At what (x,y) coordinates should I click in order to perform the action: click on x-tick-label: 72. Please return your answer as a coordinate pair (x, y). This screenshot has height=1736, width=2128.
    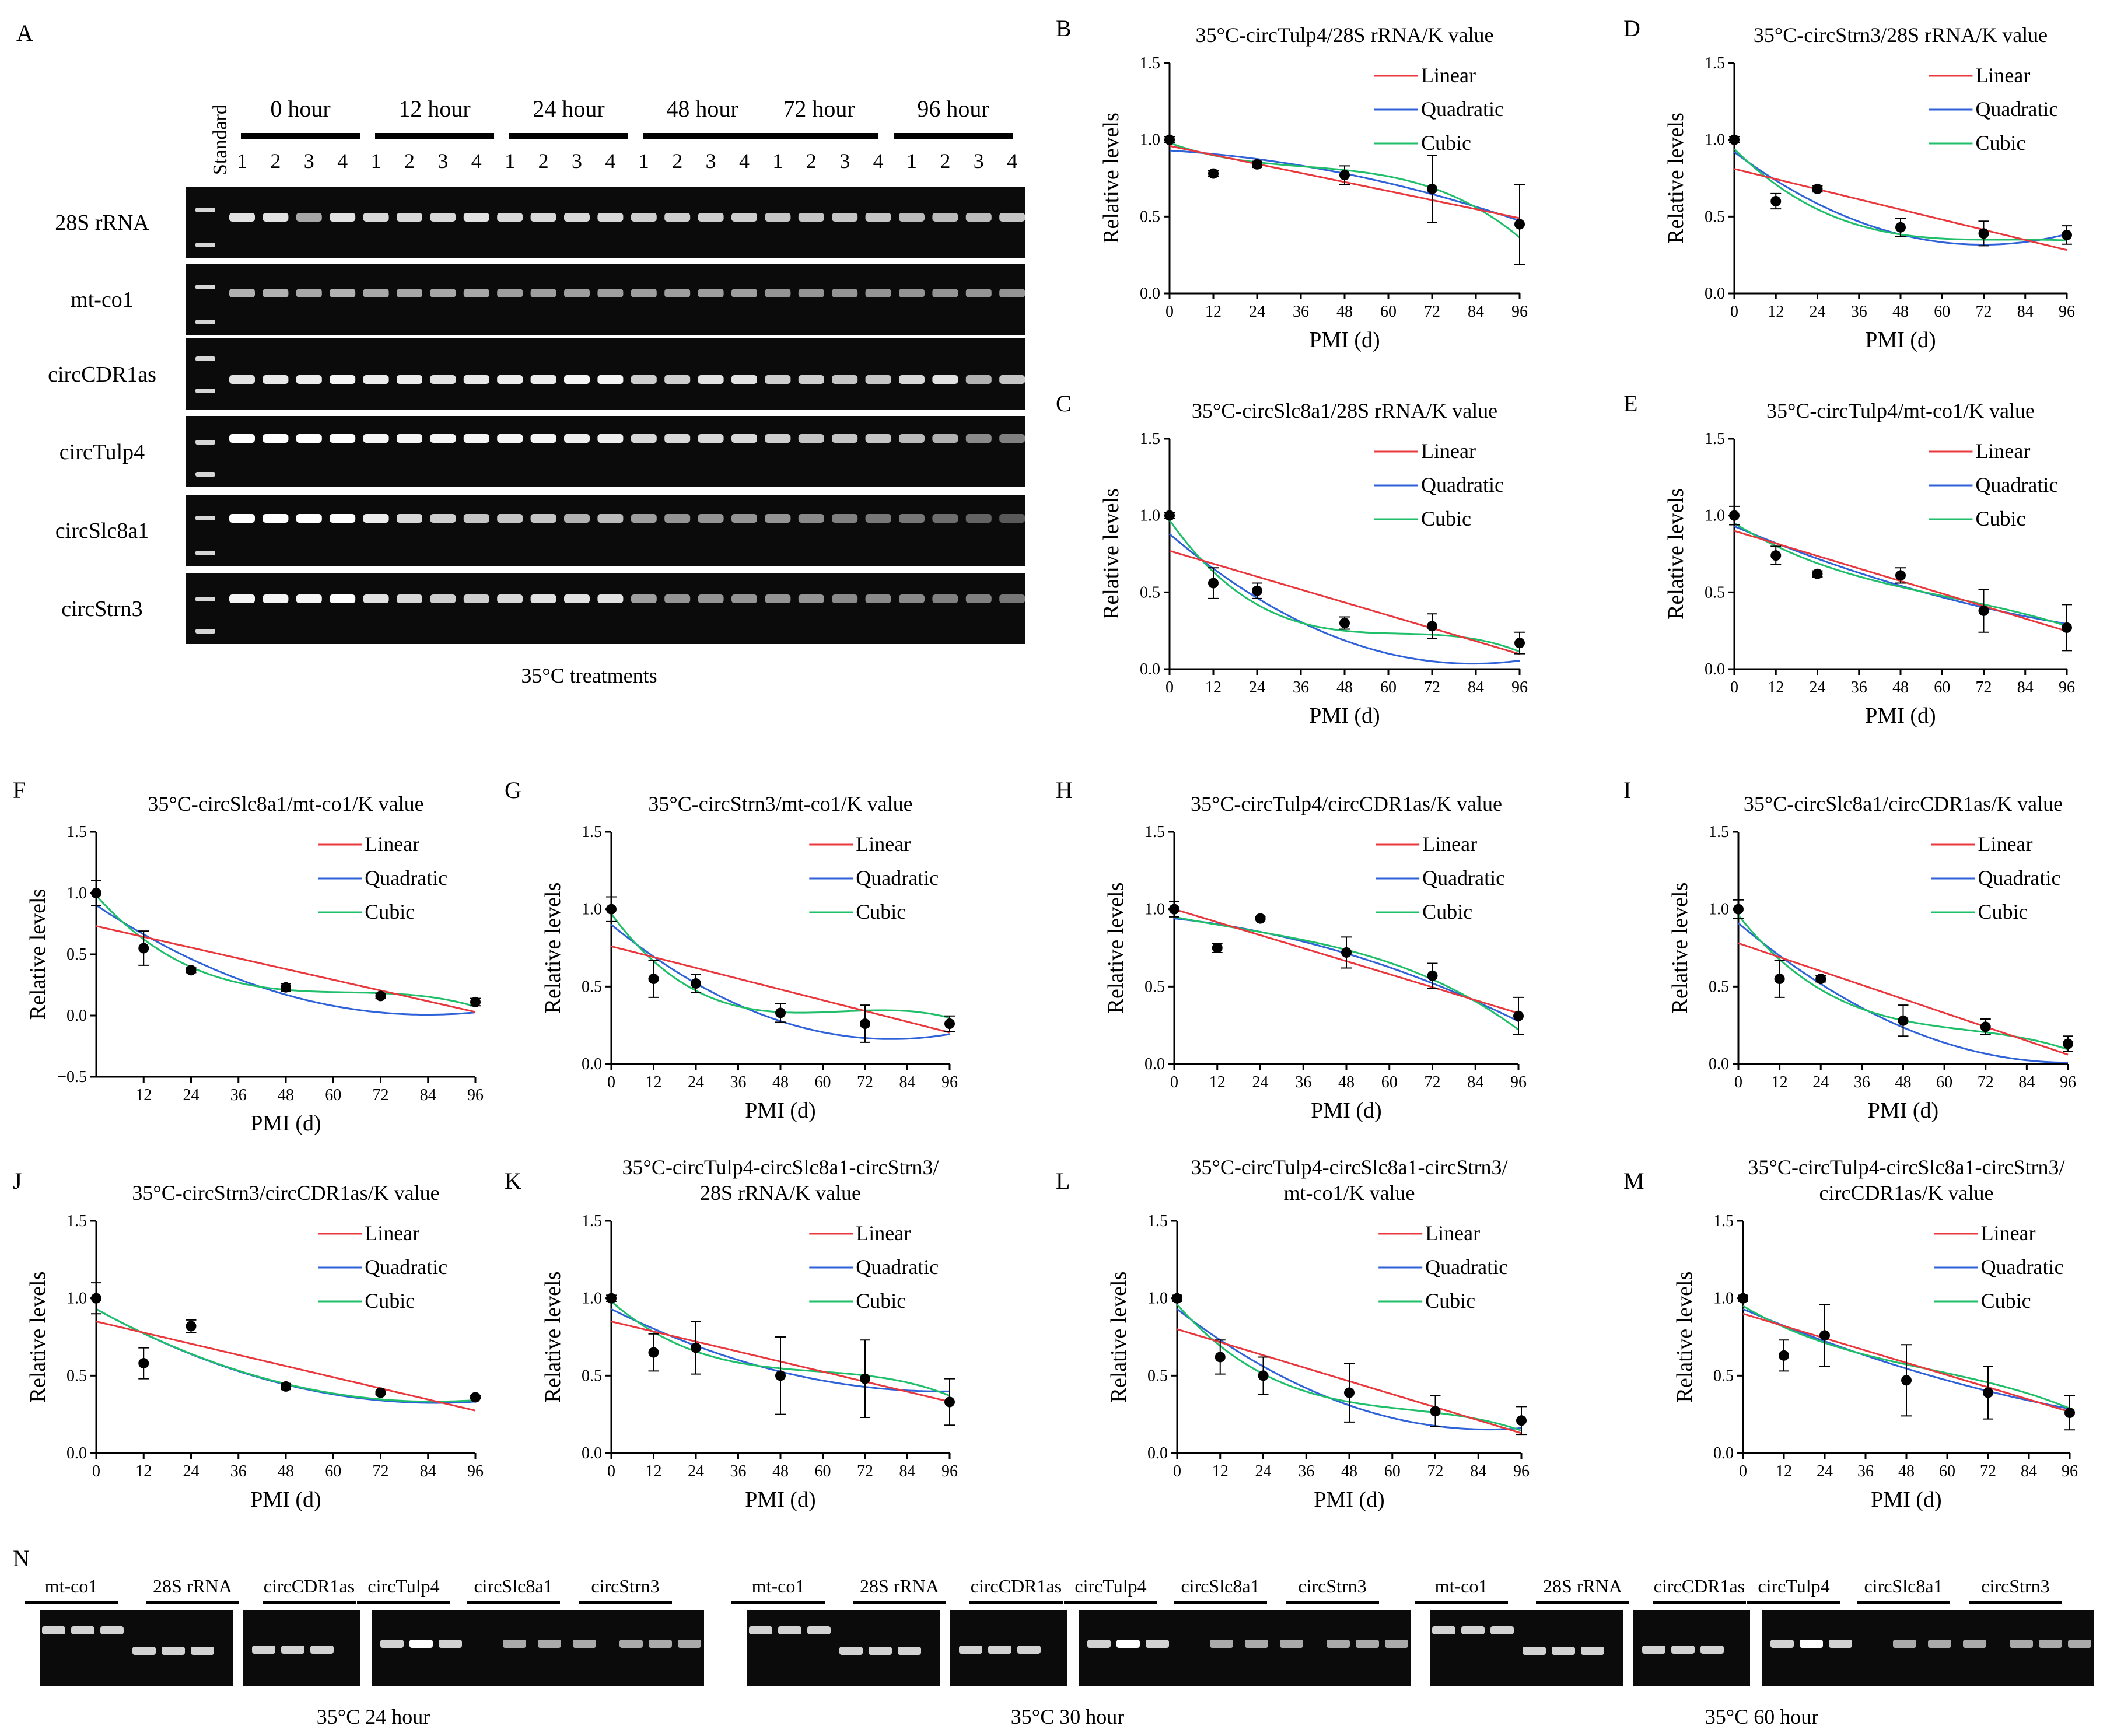
    Looking at the image, I should click on (1432, 312).